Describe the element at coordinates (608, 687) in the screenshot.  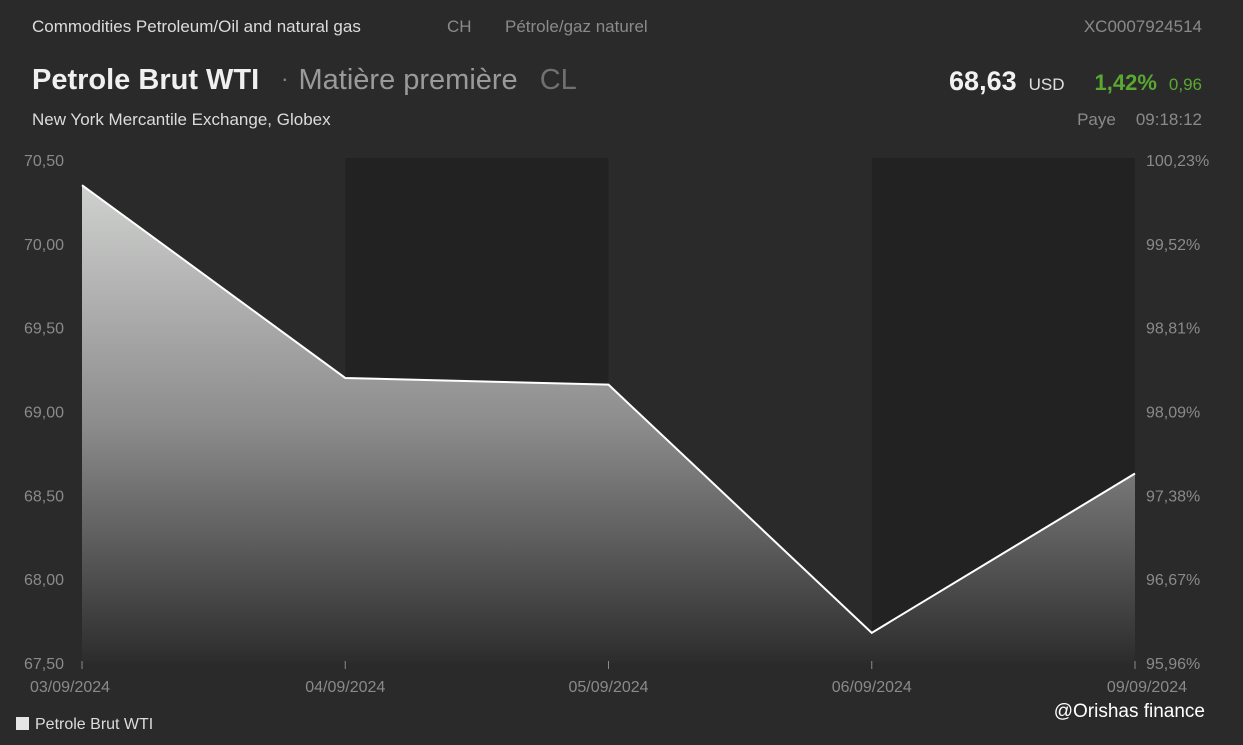
I see `x-tick-label: 05/09/2024` at that location.